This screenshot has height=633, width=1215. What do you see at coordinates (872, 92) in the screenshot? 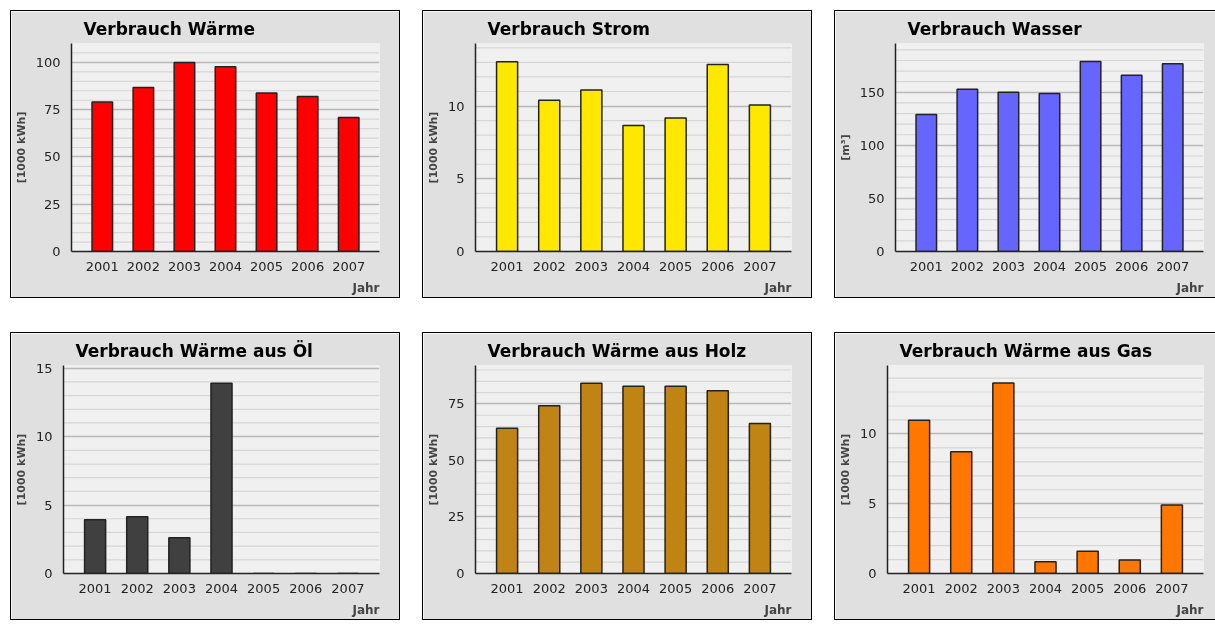
I see `y-tick-label: 150` at bounding box center [872, 92].